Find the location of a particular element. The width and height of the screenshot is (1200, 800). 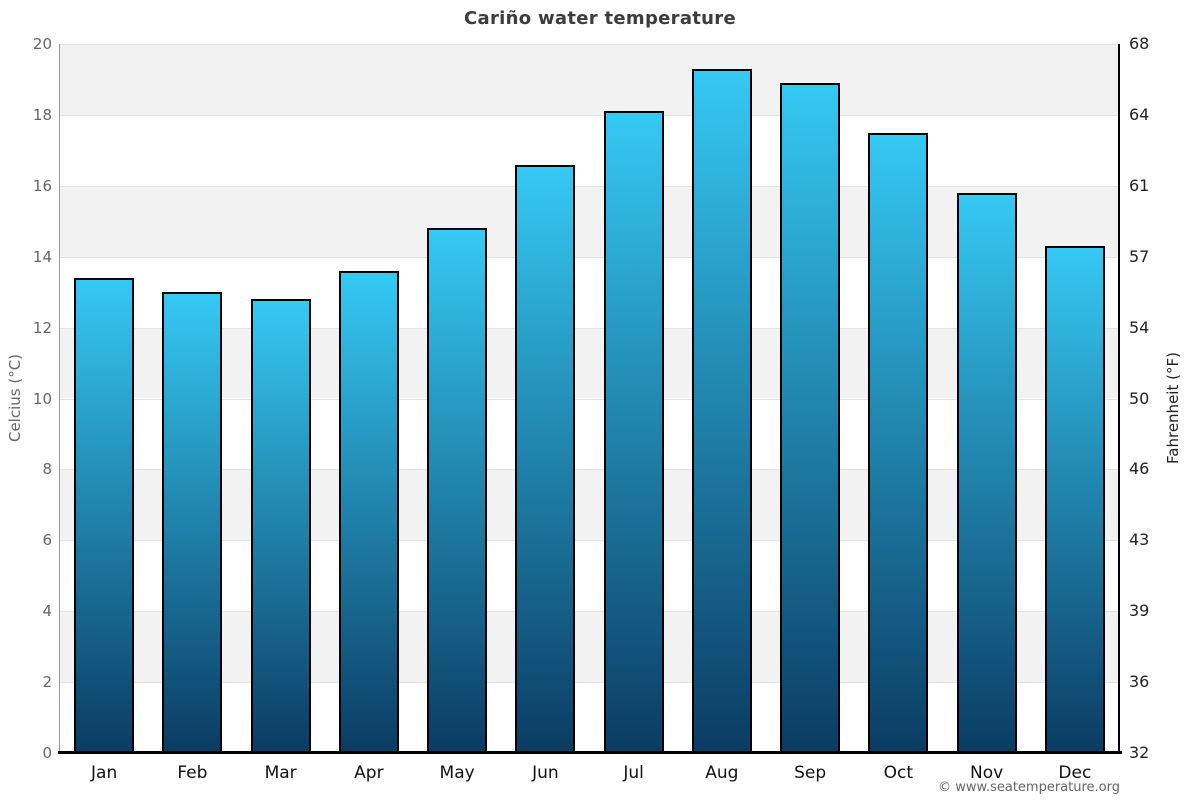

left-tick-label: 18 is located at coordinates (42, 114).